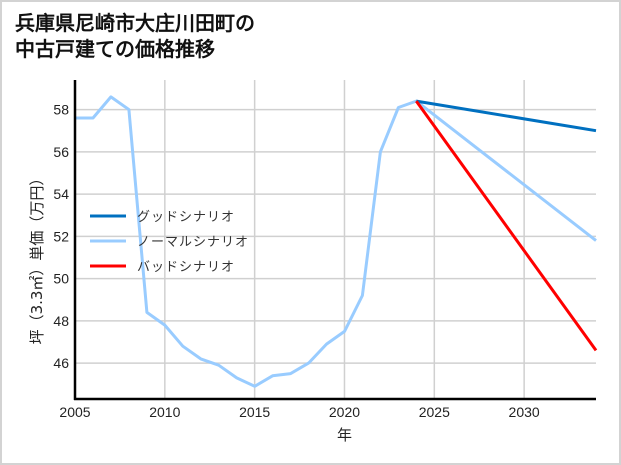 This screenshot has height=465, width=621. Describe the element at coordinates (61, 110) in the screenshot. I see `y-tick-label: 58` at that location.